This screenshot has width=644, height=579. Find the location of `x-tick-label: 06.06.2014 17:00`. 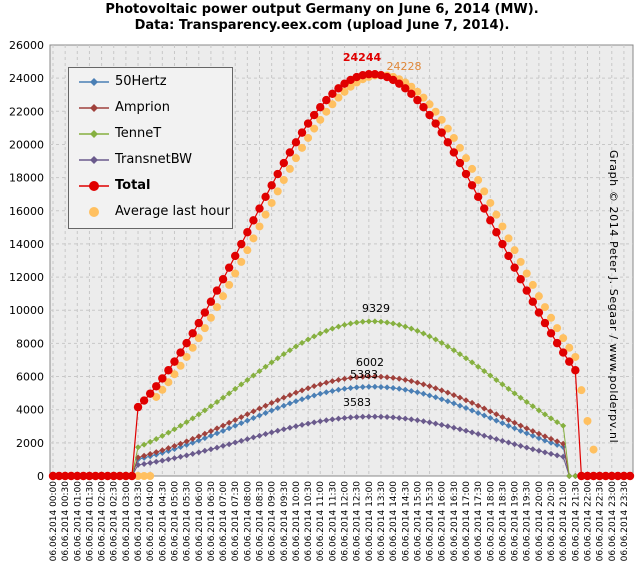

x-tick-label: 06.06.2014 17:00 is located at coordinates (467, 521).